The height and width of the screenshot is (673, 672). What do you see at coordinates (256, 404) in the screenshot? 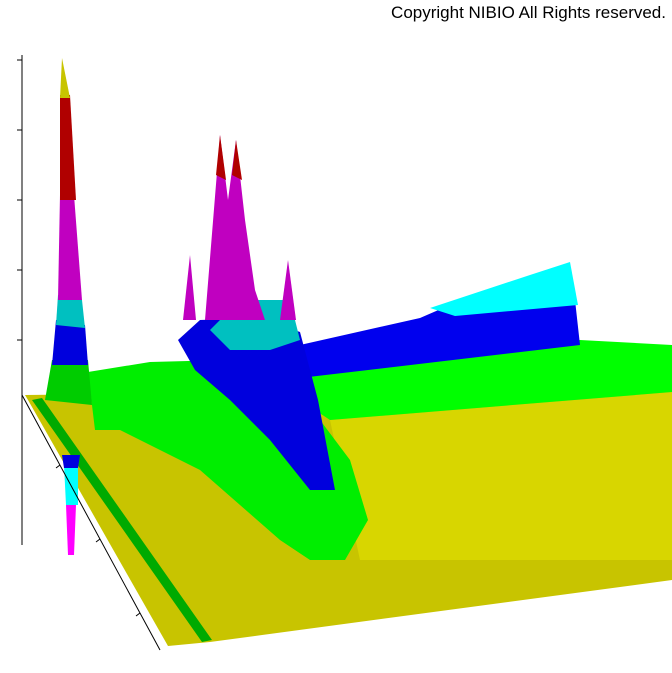
I see `blue-region` at bounding box center [256, 404].